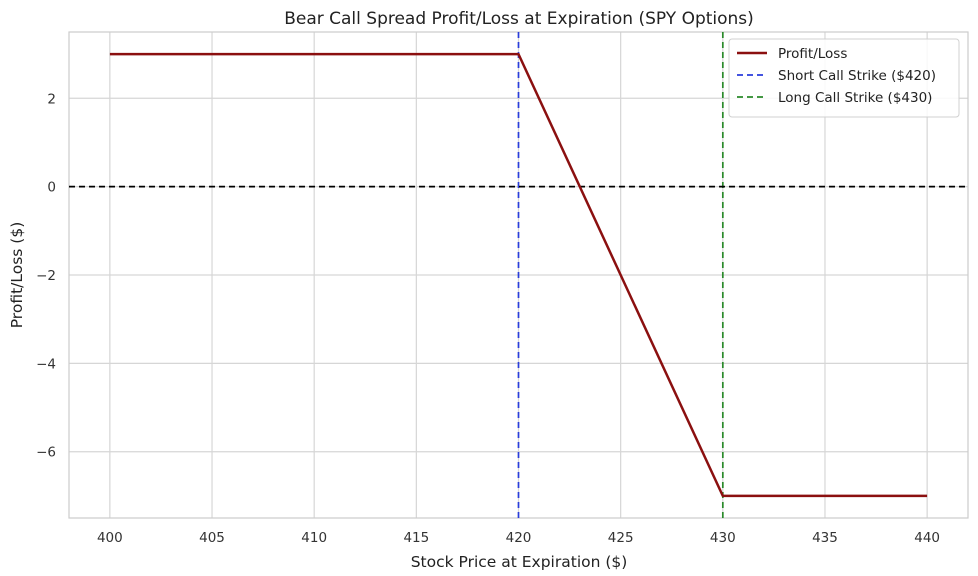  What do you see at coordinates (17, 275) in the screenshot?
I see `y-axis-label: Profit/Loss ($)` at bounding box center [17, 275].